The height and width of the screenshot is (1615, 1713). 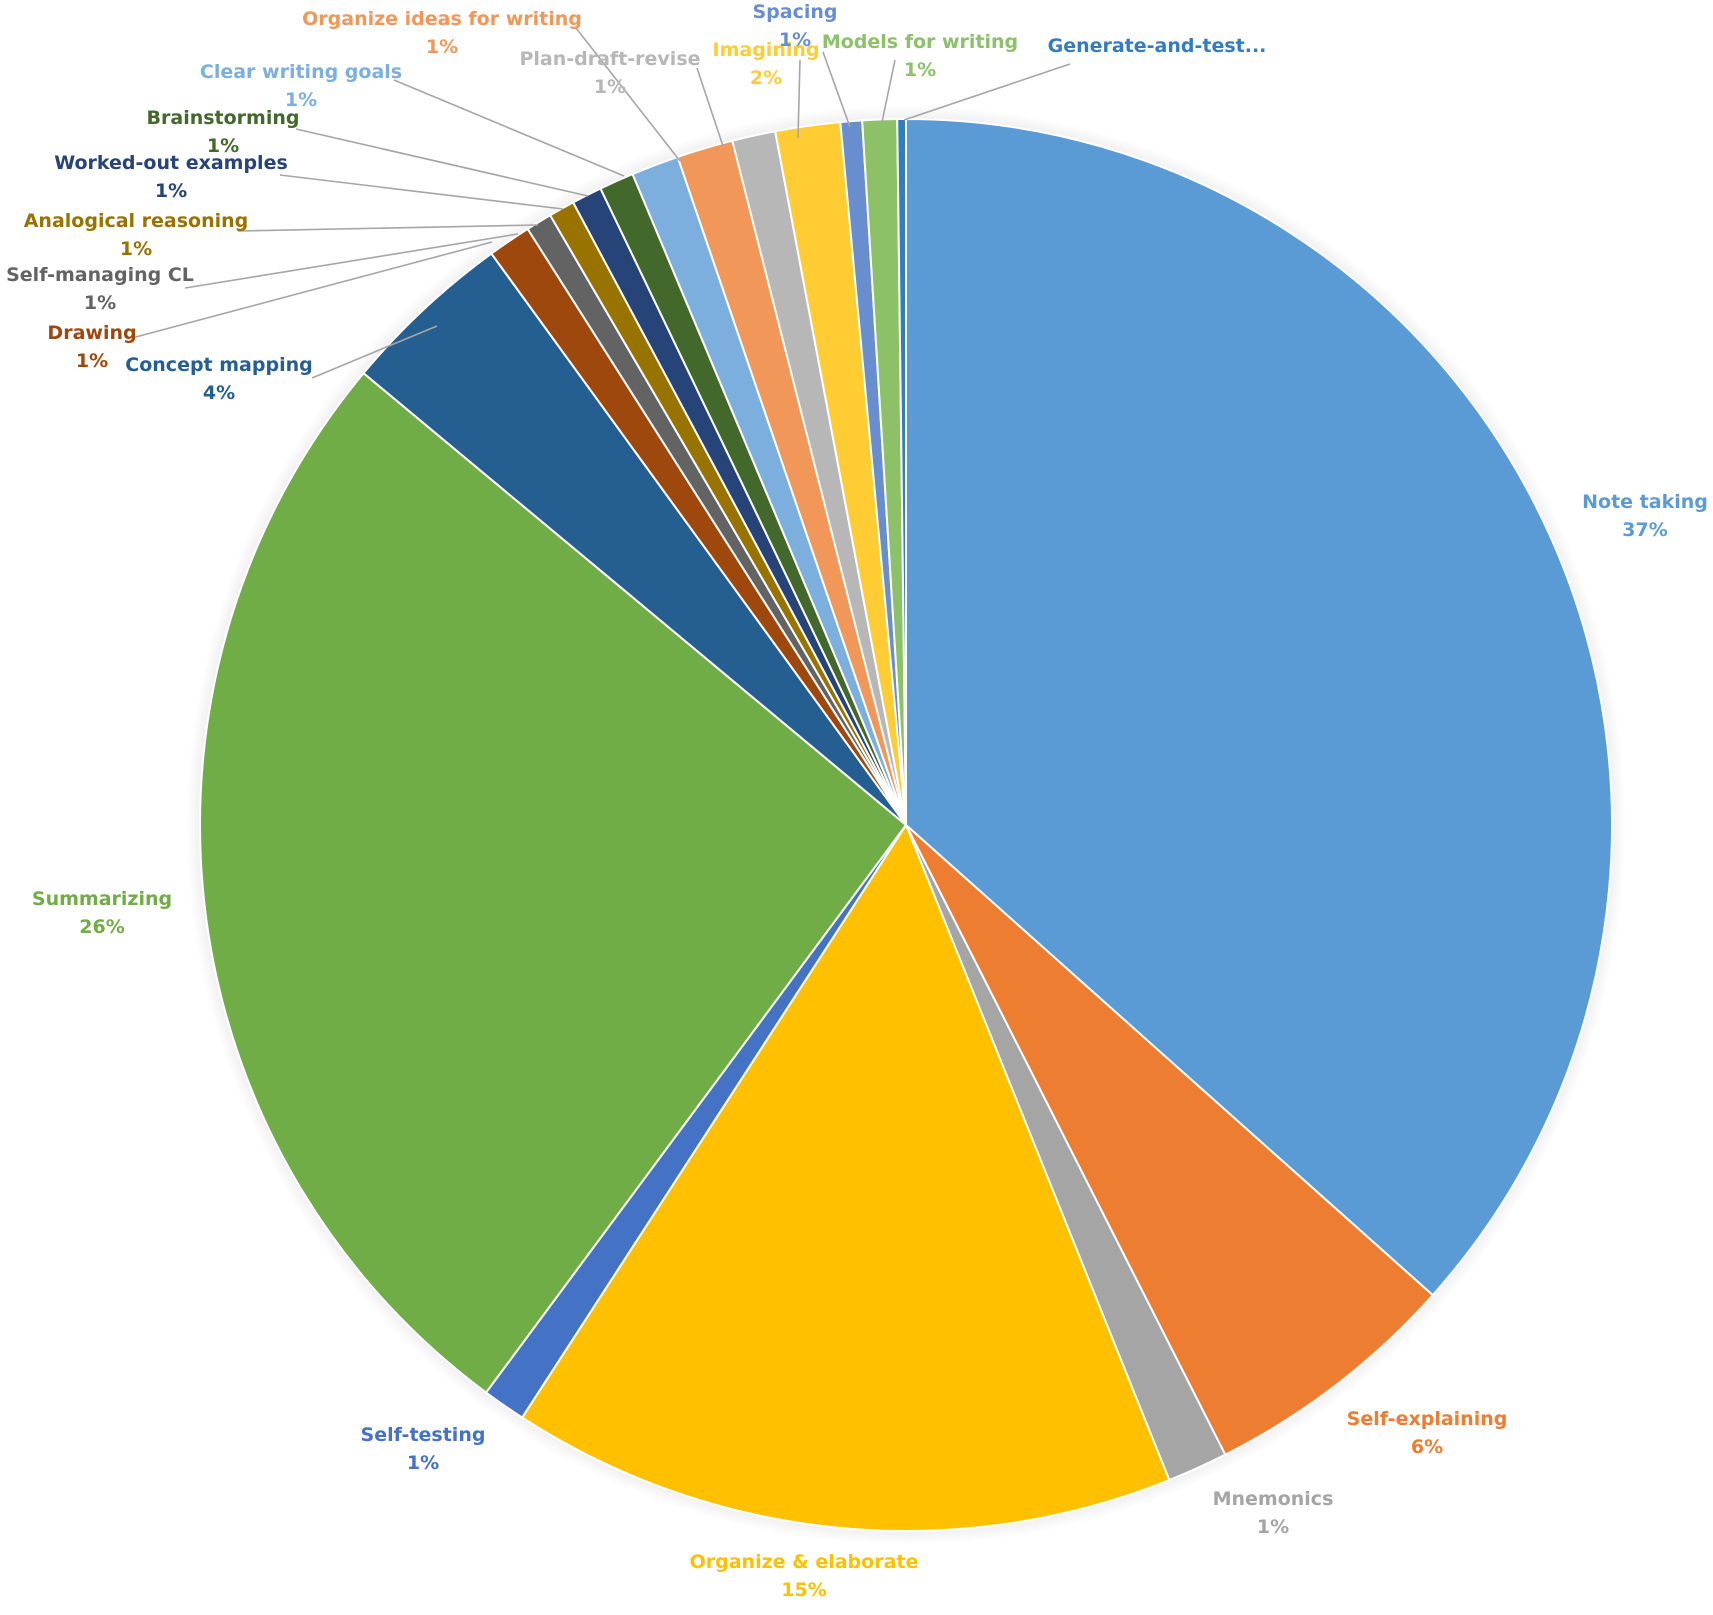 What do you see at coordinates (799, 99) in the screenshot?
I see `leader-line-imagining` at bounding box center [799, 99].